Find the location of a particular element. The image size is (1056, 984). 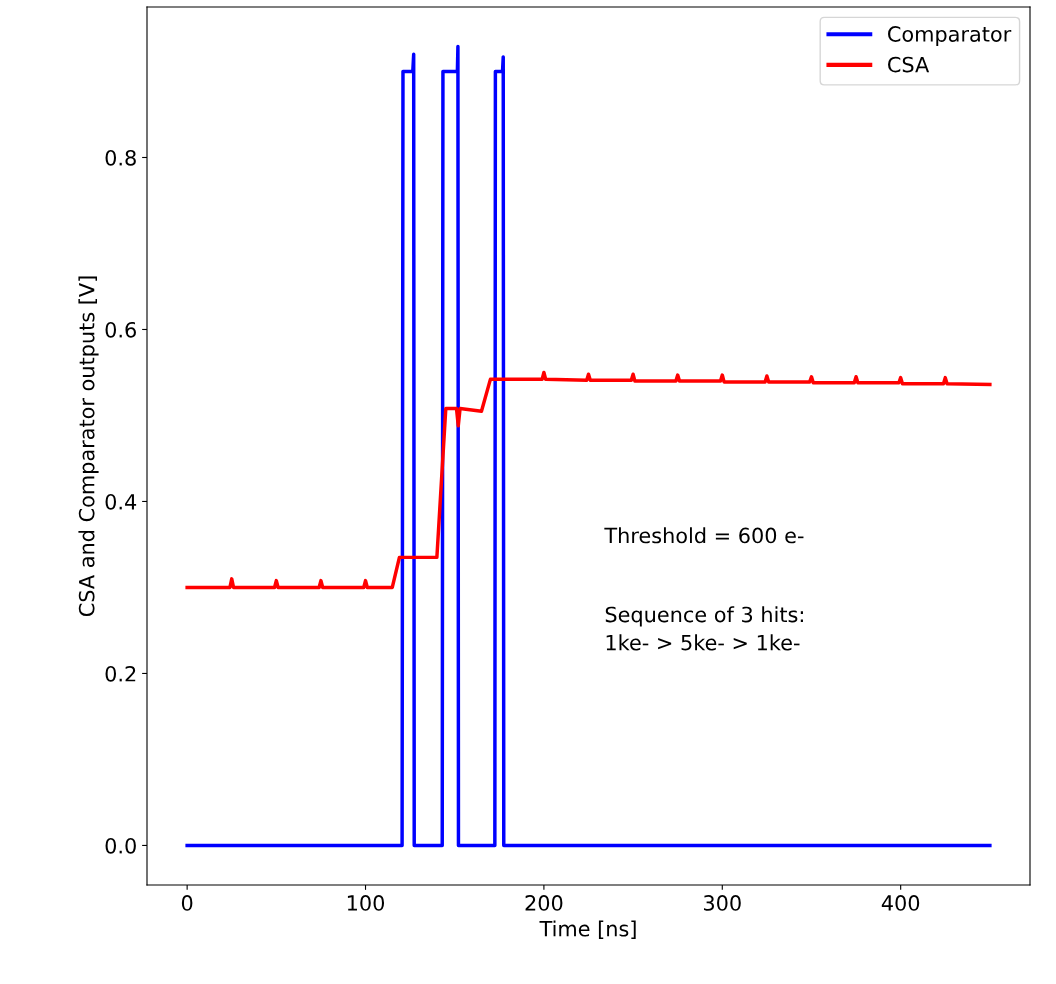

x-axis-title: Time [ns] is located at coordinates (587, 930).